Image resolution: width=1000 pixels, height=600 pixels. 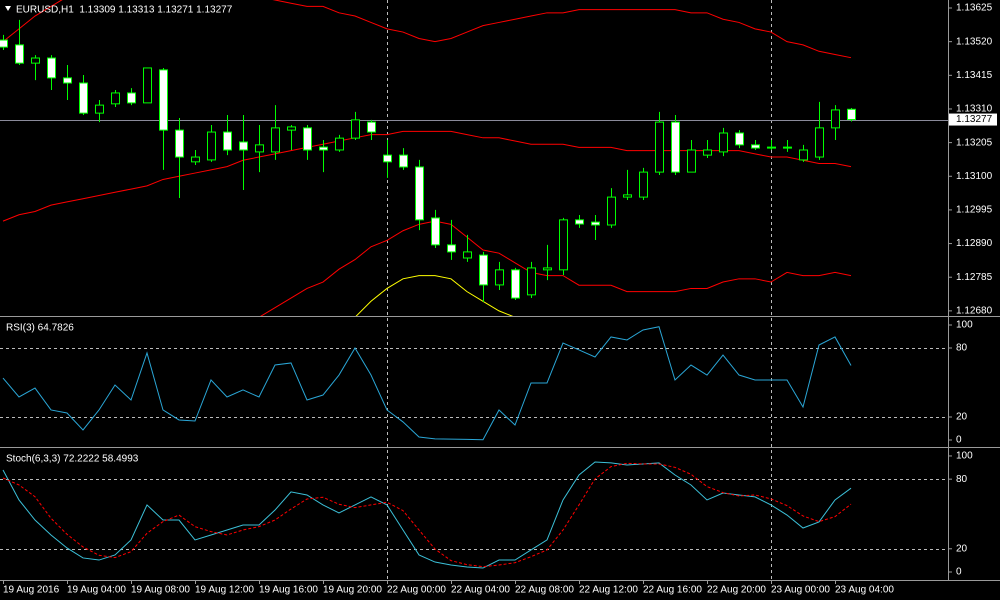 What do you see at coordinates (974, 8) in the screenshot?
I see `y-tick-label: 1.13625` at bounding box center [974, 8].